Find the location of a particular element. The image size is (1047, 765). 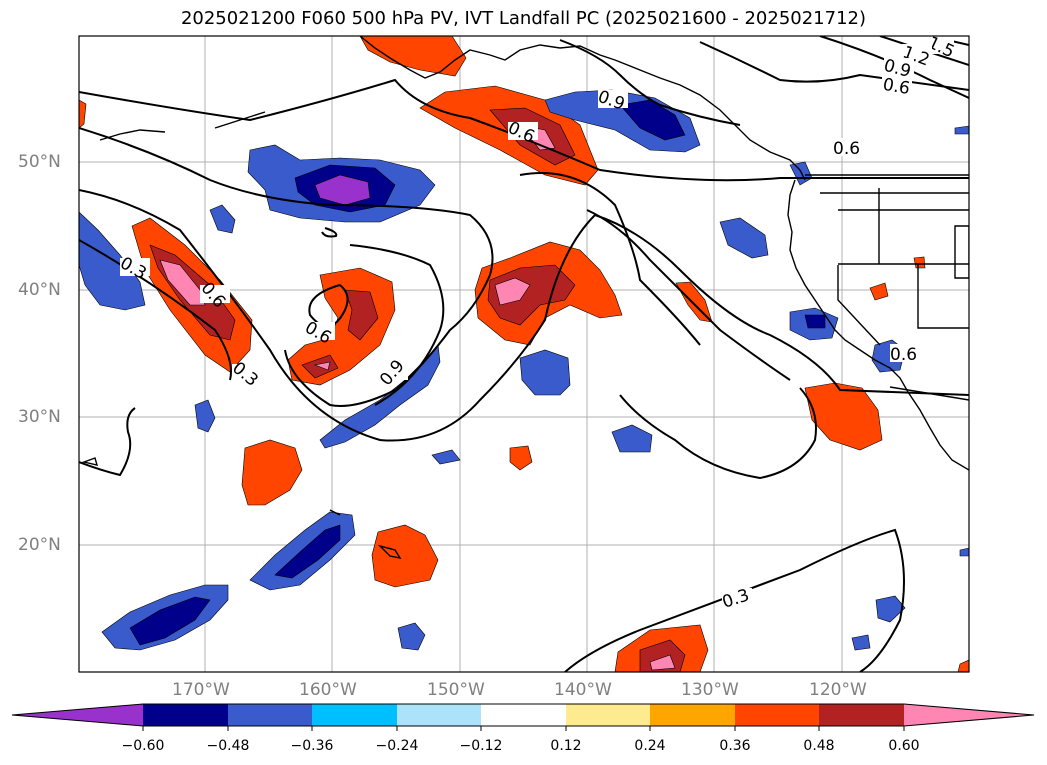

neg-blob-west-edge is located at coordinates (112, 261).